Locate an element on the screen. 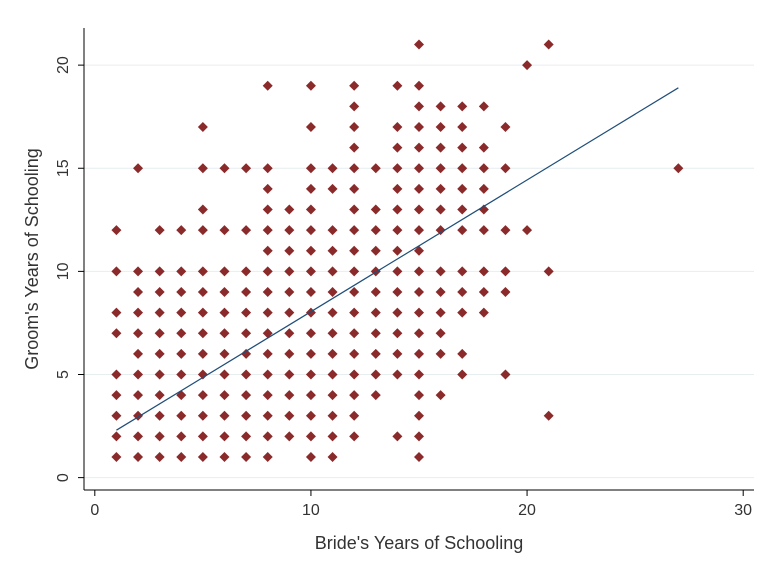 This screenshot has height=561, width=762. y-axis-label: Groom's Years of Schooling is located at coordinates (32, 259).